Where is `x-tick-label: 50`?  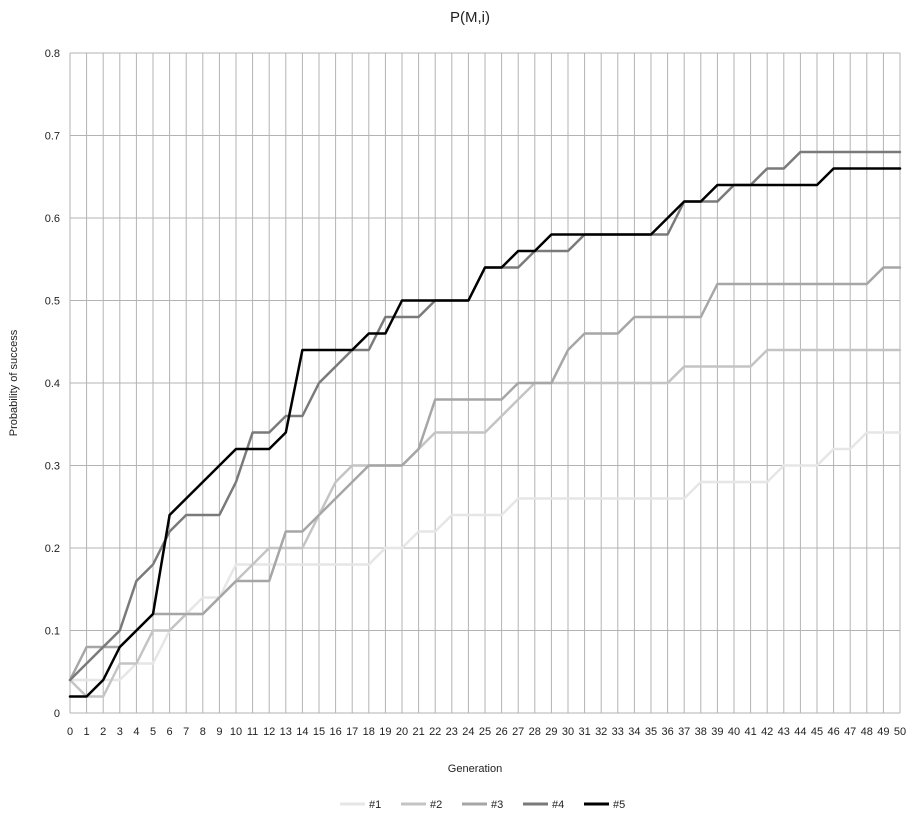
x-tick-label: 50 is located at coordinates (900, 732).